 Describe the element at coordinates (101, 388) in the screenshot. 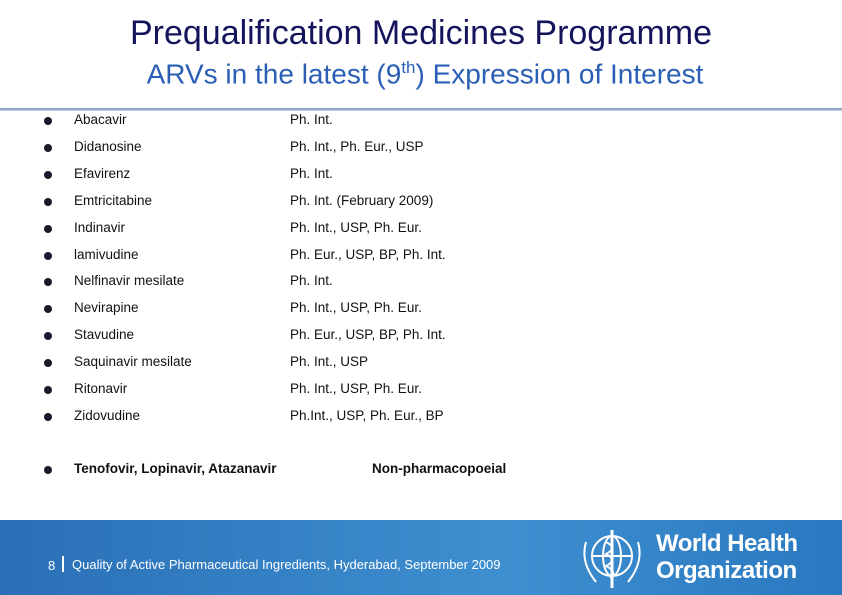

I see `drug-name: Ritonavir` at that location.